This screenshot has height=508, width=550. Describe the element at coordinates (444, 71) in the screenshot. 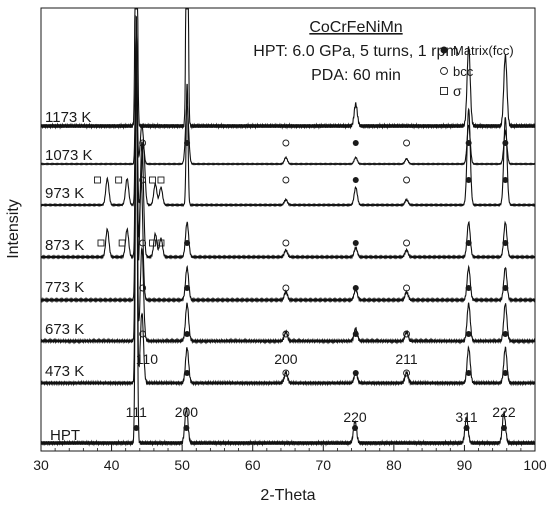

I see `legend-bcc-marker` at that location.